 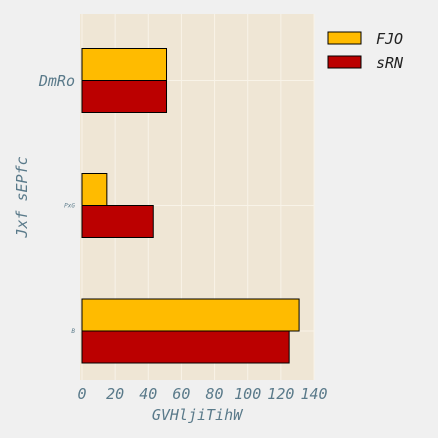 I want to click on x-tick-label-3: 60, so click(x=181, y=394).